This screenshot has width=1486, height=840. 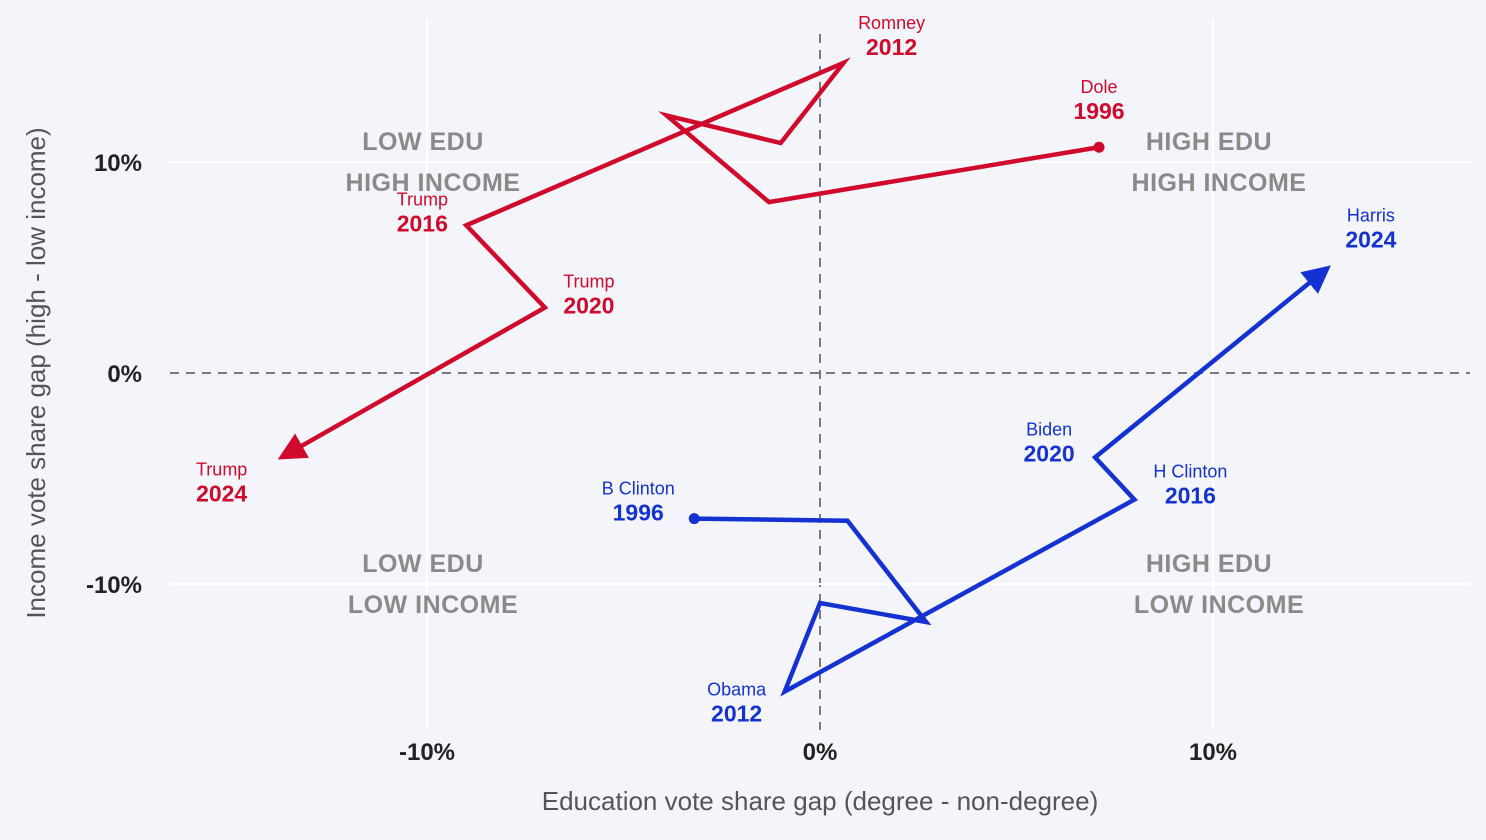 I want to click on x-tick-label: 0%, so click(x=820, y=752).